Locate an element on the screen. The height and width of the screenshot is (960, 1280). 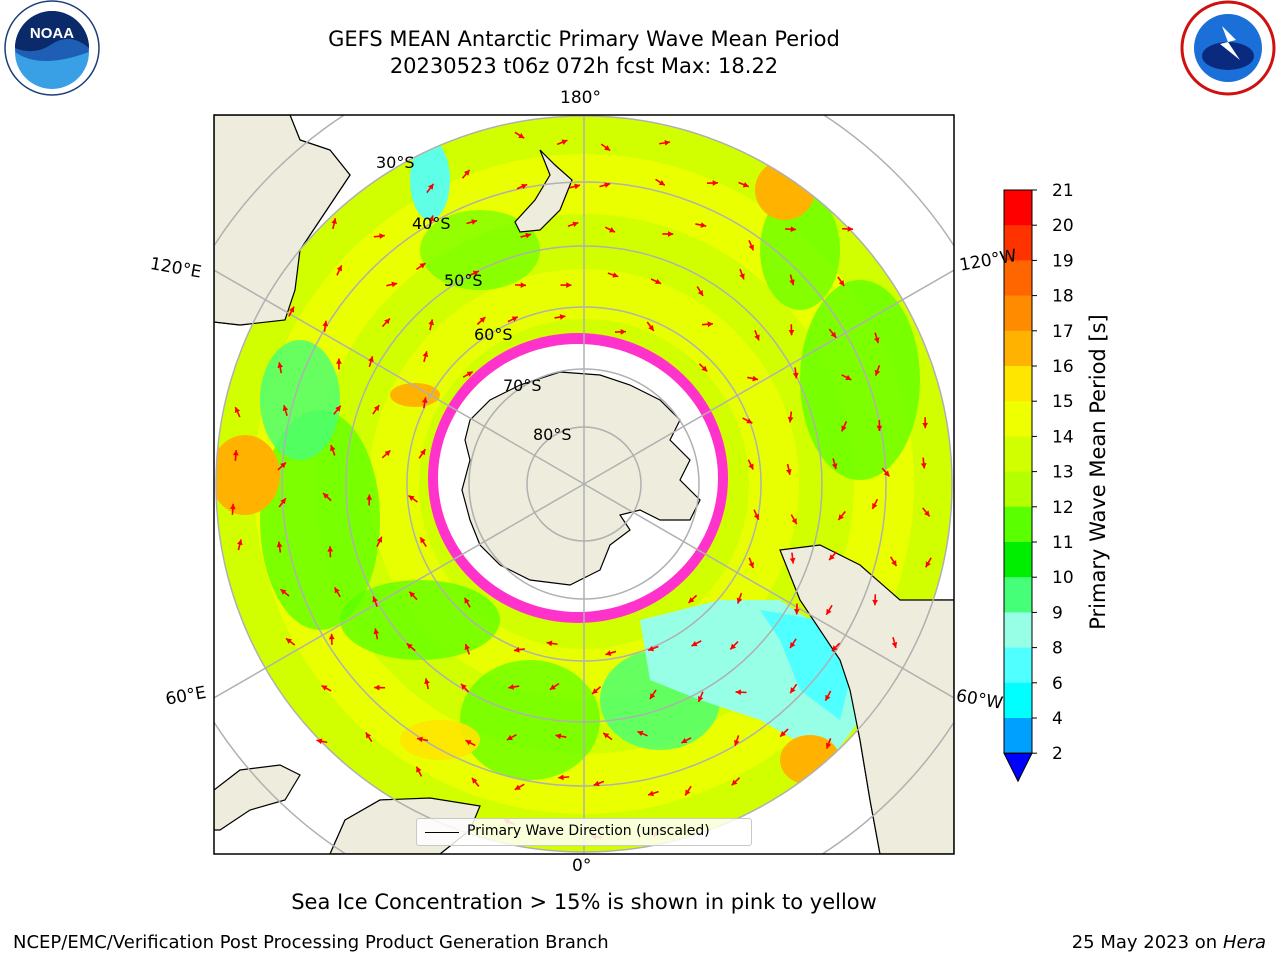
nws-logo is located at coordinates (1228, 50).